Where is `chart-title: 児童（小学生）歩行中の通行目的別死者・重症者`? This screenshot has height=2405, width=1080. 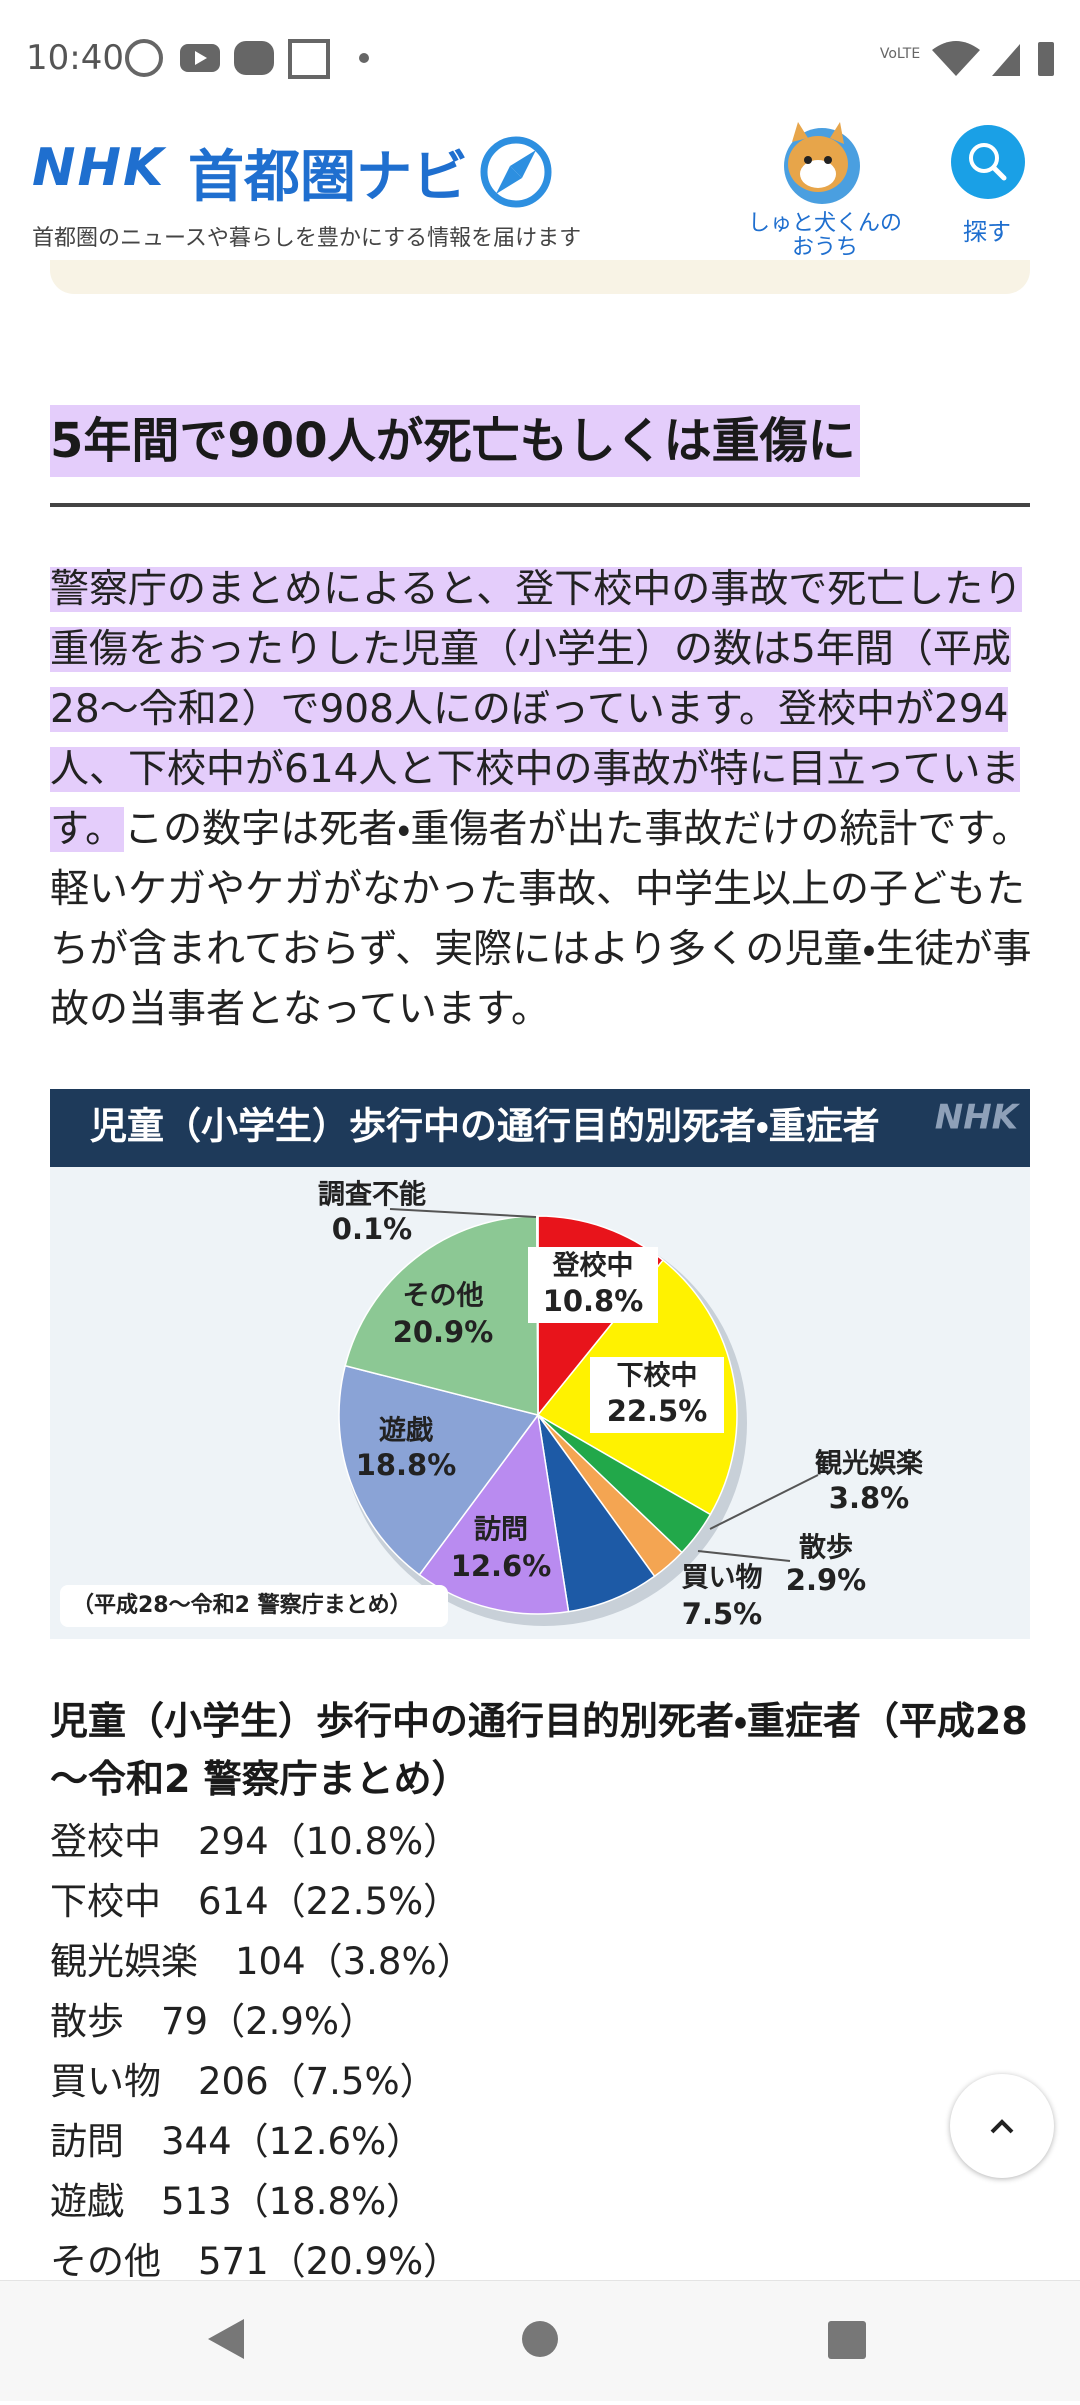
chart-title: 児童（小学生）歩行中の通行目的別死者・重症者 is located at coordinates (485, 1126).